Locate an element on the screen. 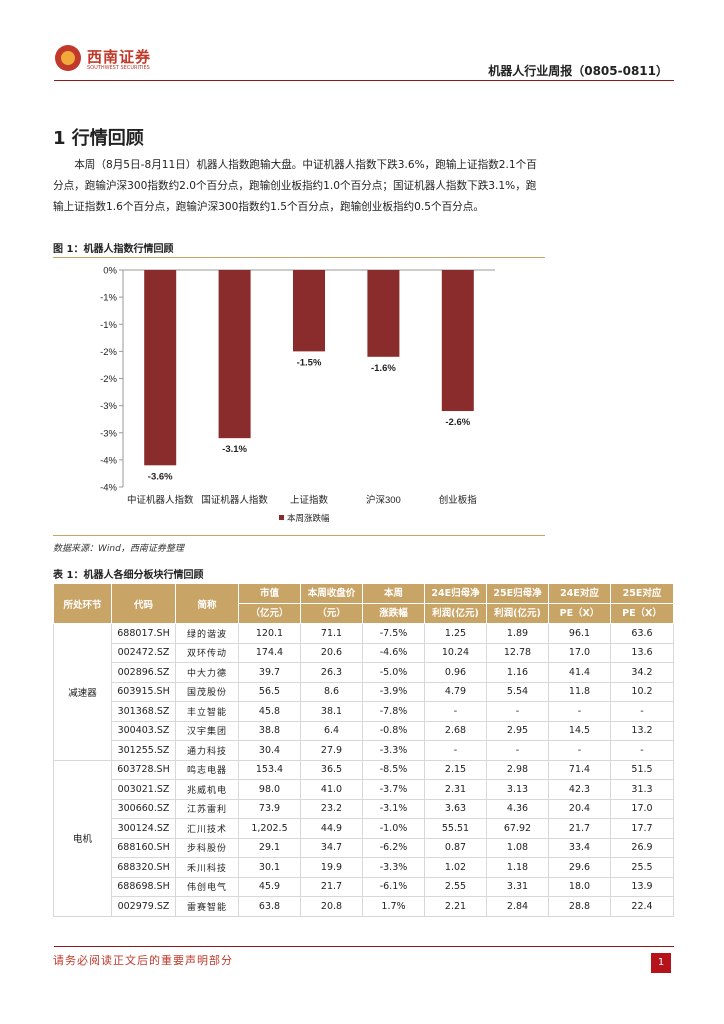 The image size is (724, 1024). table-cell: 丰立智能 is located at coordinates (207, 711).